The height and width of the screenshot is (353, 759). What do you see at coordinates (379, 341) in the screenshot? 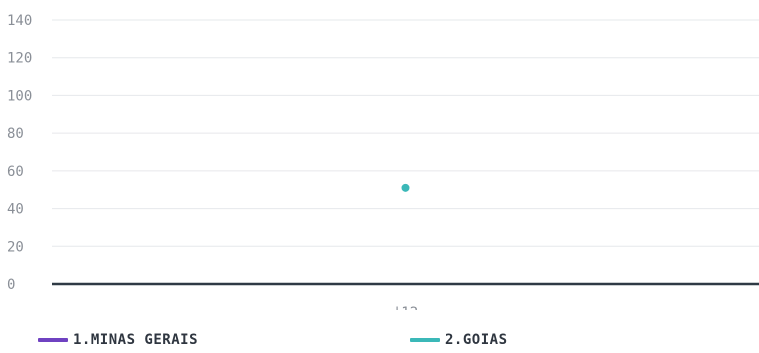
I see `legend: 1.MINAS GERAIS 2.GOIAS` at bounding box center [379, 341].